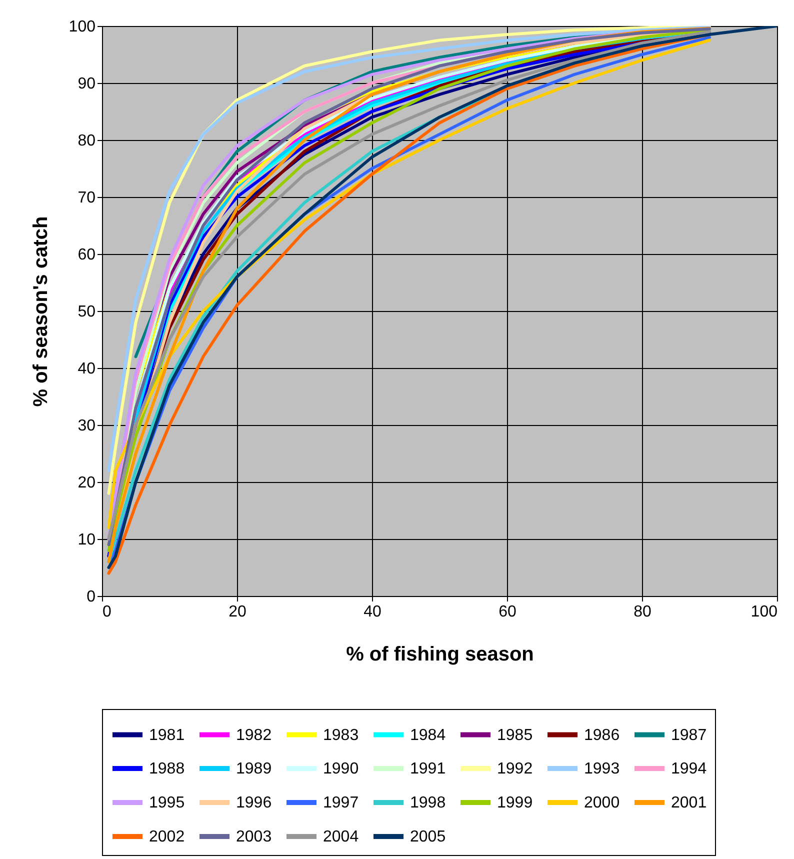  Describe the element at coordinates (87, 312) in the screenshot. I see `y-tick-label: 50` at that location.